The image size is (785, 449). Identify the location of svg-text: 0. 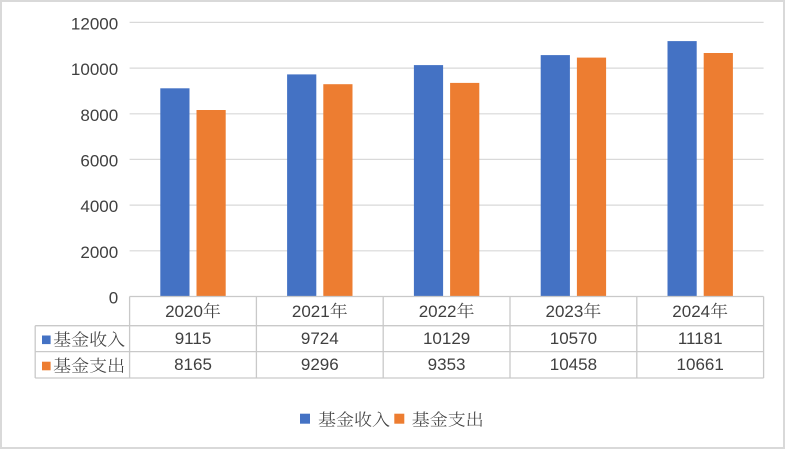
(113, 298).